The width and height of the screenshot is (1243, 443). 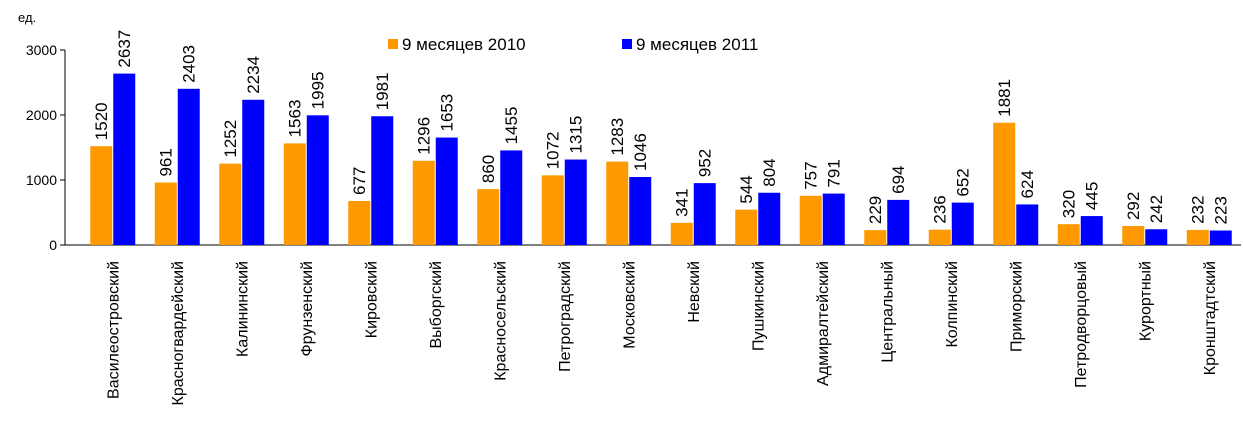 What do you see at coordinates (963, 182) in the screenshot?
I see `value-label: 652` at bounding box center [963, 182].